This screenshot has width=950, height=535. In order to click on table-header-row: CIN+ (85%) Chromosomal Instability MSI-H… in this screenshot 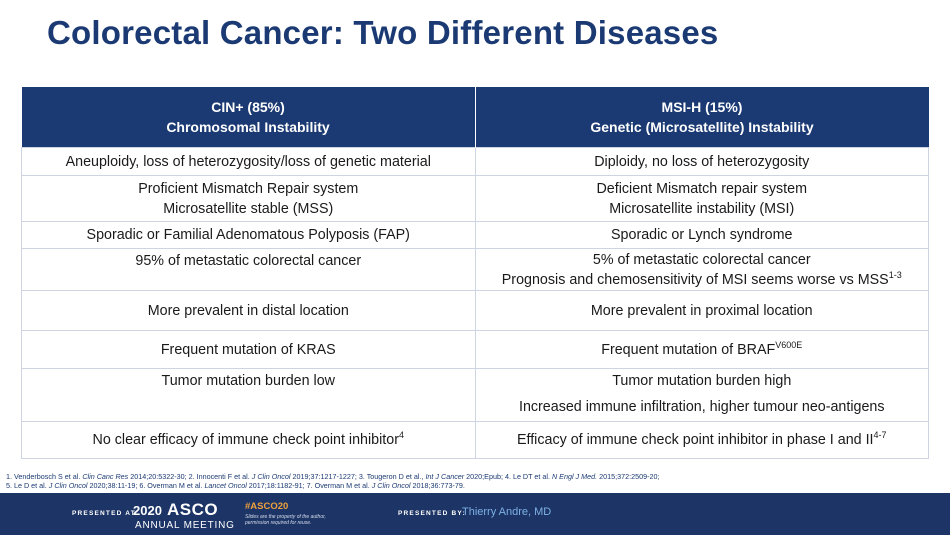, I will do `click(475, 117)`.